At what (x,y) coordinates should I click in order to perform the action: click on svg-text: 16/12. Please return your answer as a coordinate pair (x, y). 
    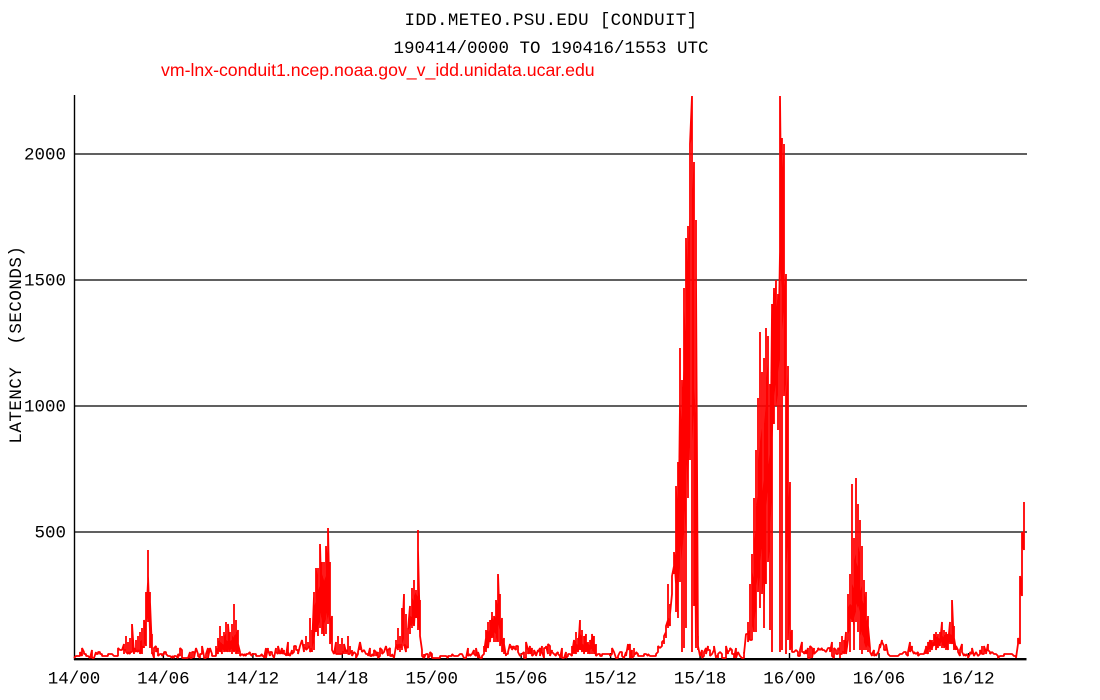
    Looking at the image, I should click on (968, 680).